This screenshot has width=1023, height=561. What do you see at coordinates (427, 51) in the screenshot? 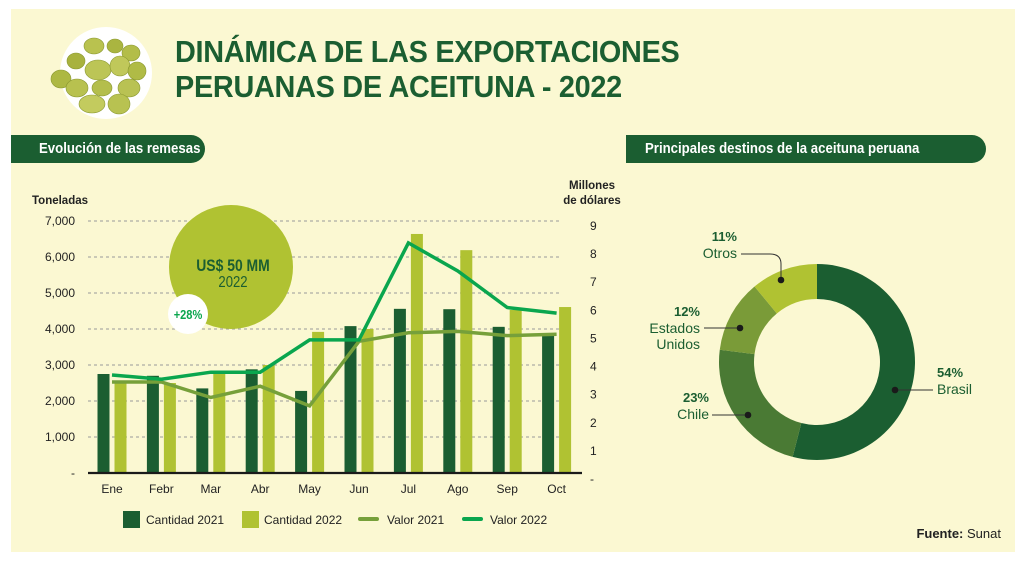
I see `title-line-1: DINÁMICA DE LAS EXPORTACIONES` at bounding box center [427, 51].